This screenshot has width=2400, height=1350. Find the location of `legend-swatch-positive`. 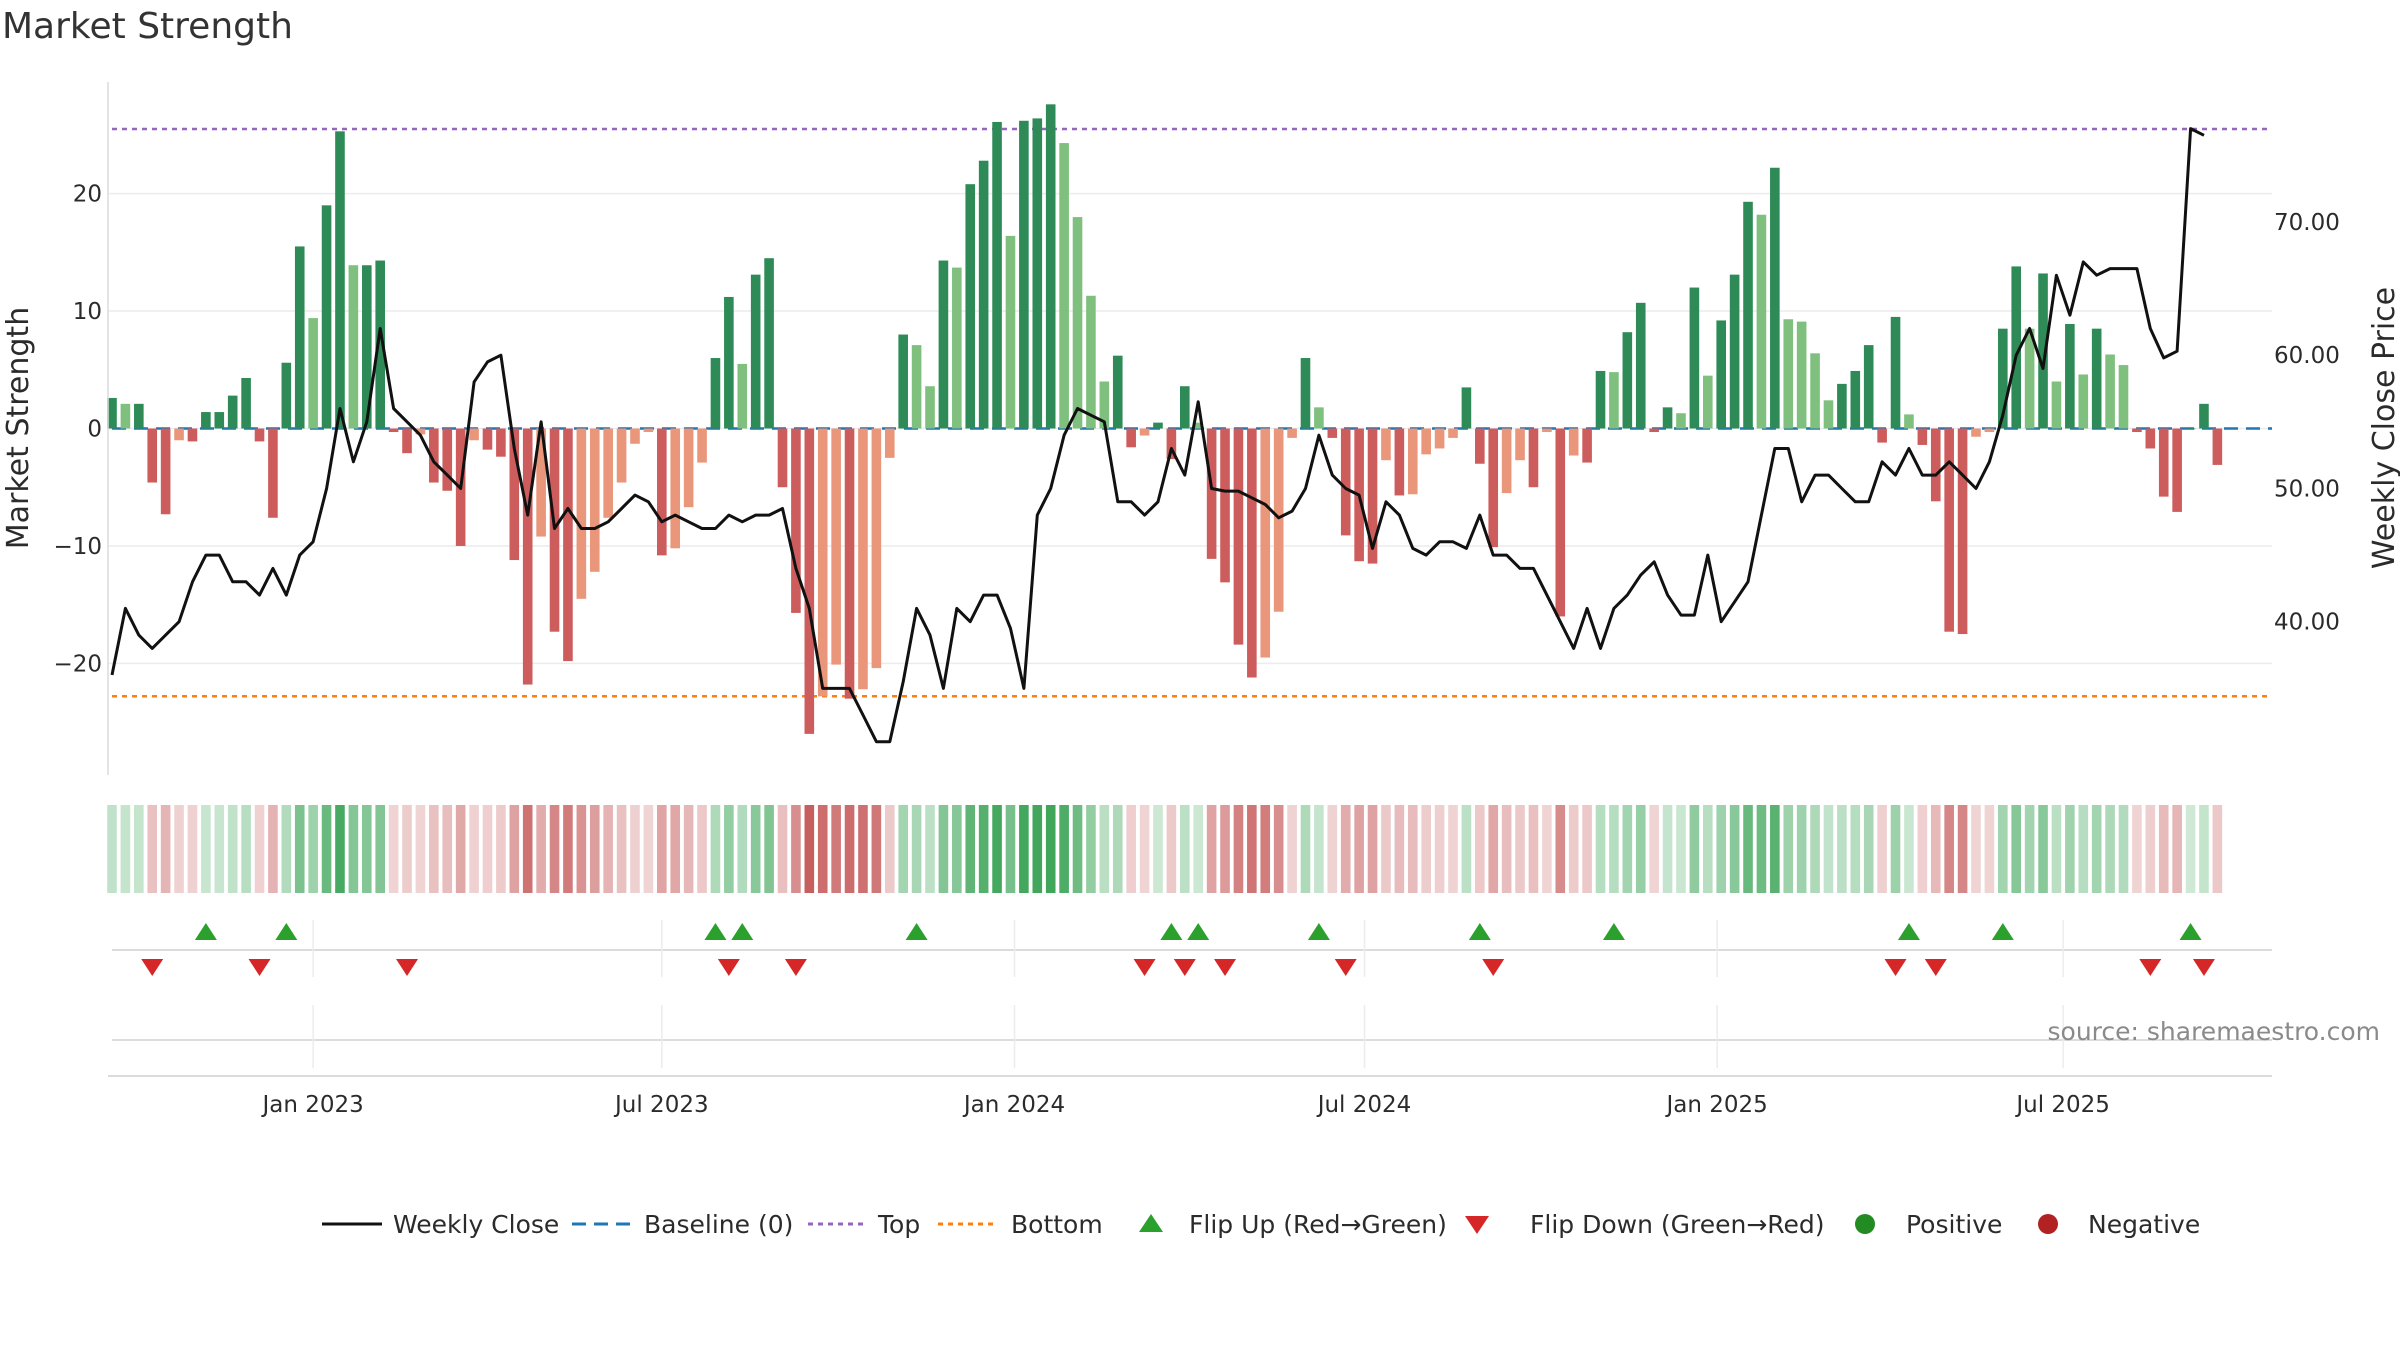

legend-swatch-positive is located at coordinates (1865, 1224).